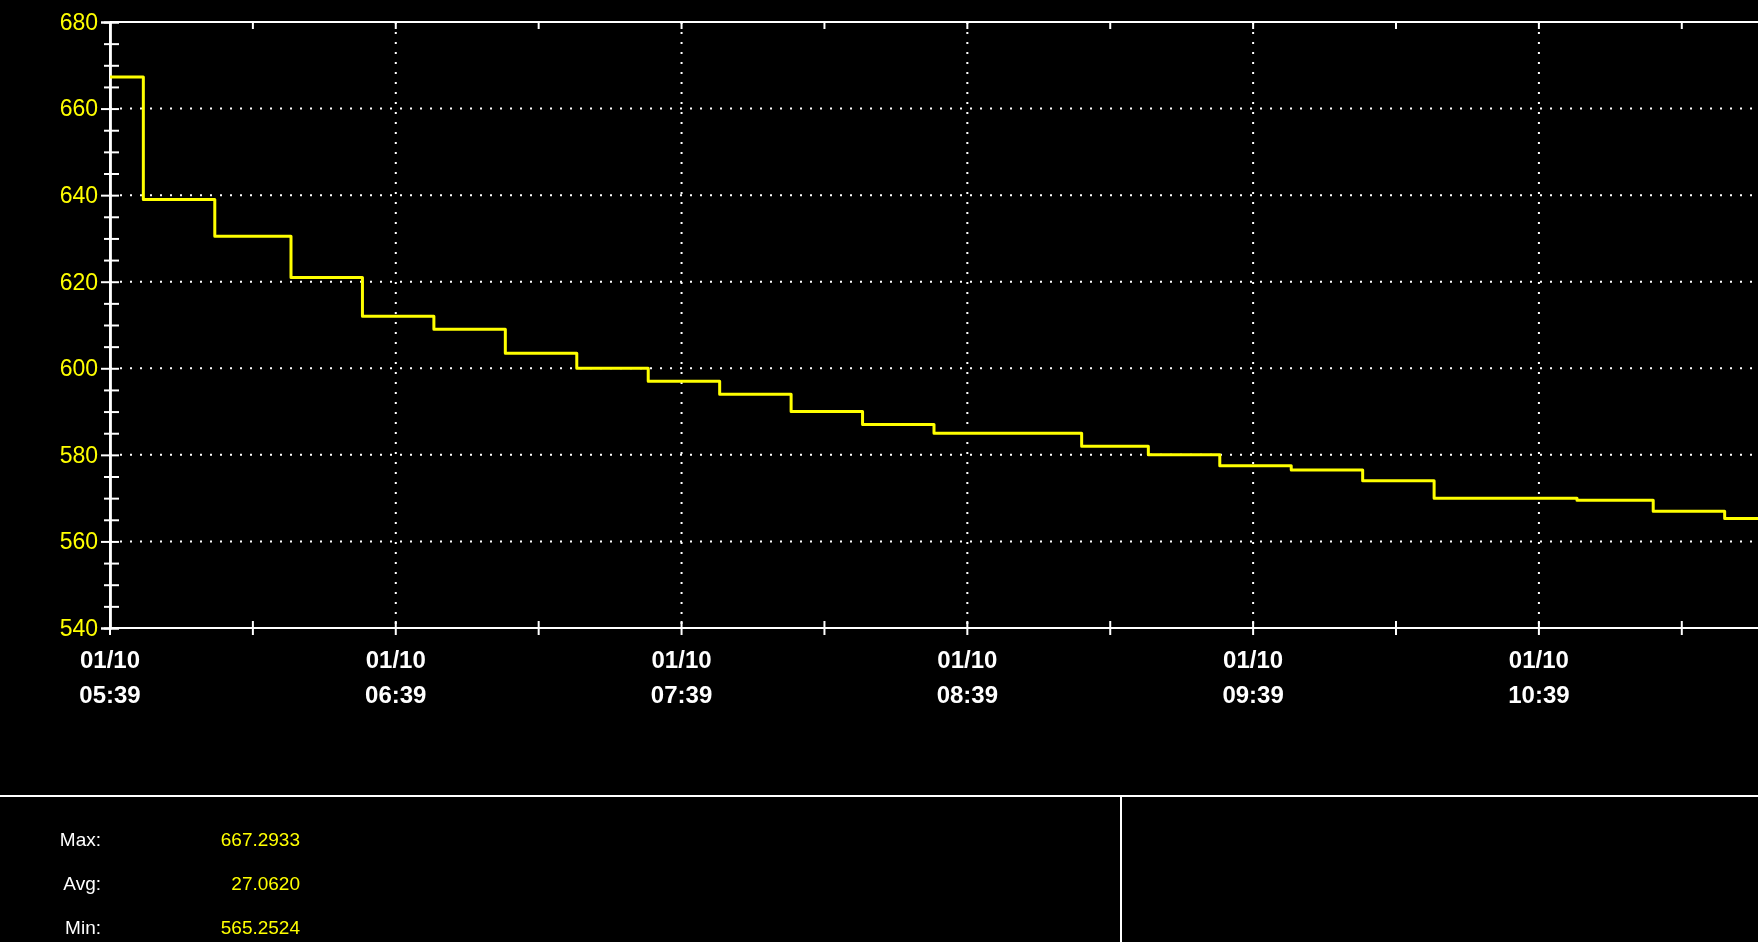 The width and height of the screenshot is (1758, 942). What do you see at coordinates (396, 677) in the screenshot?
I see `x-tick-label: 01/10 06:39` at bounding box center [396, 677].